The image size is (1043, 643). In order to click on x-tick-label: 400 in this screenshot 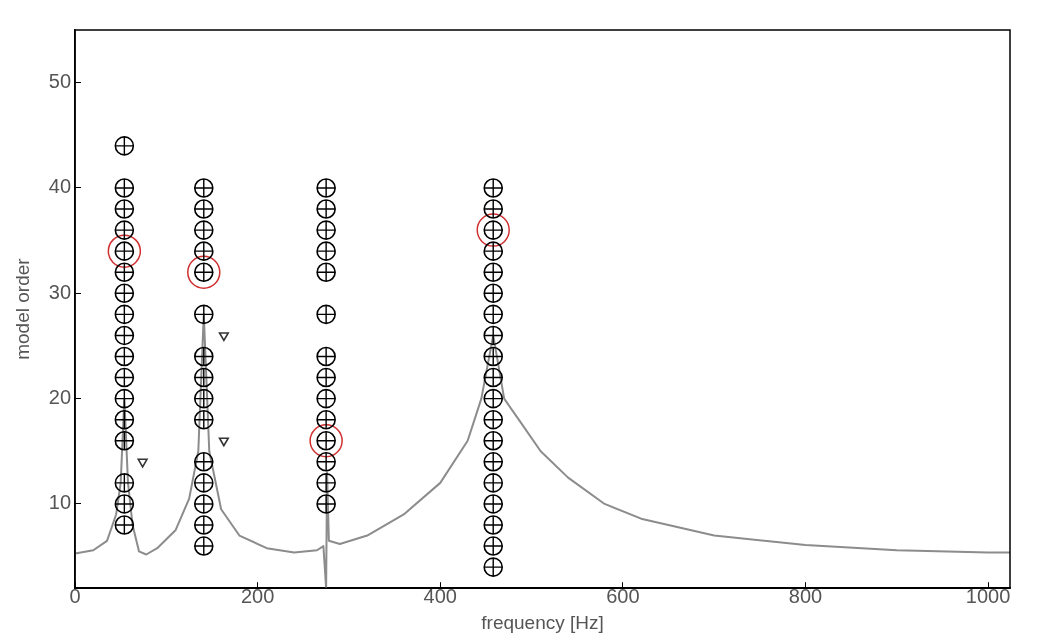, I will do `click(440, 595)`.